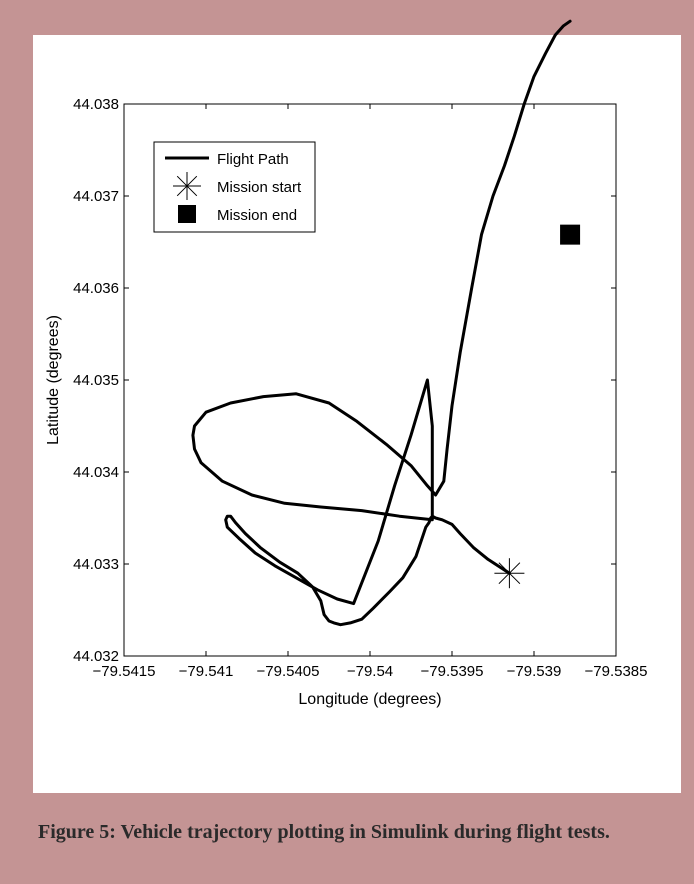  Describe the element at coordinates (96, 196) in the screenshot. I see `y-tick-label: 44.037` at that location.